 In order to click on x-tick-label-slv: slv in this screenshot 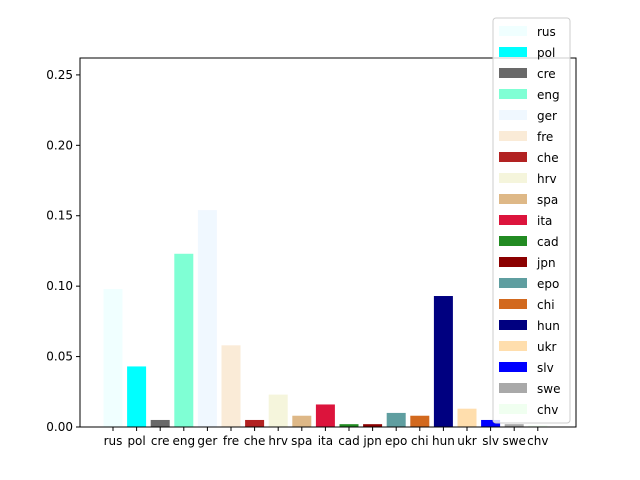, I will do `click(490, 441)`.